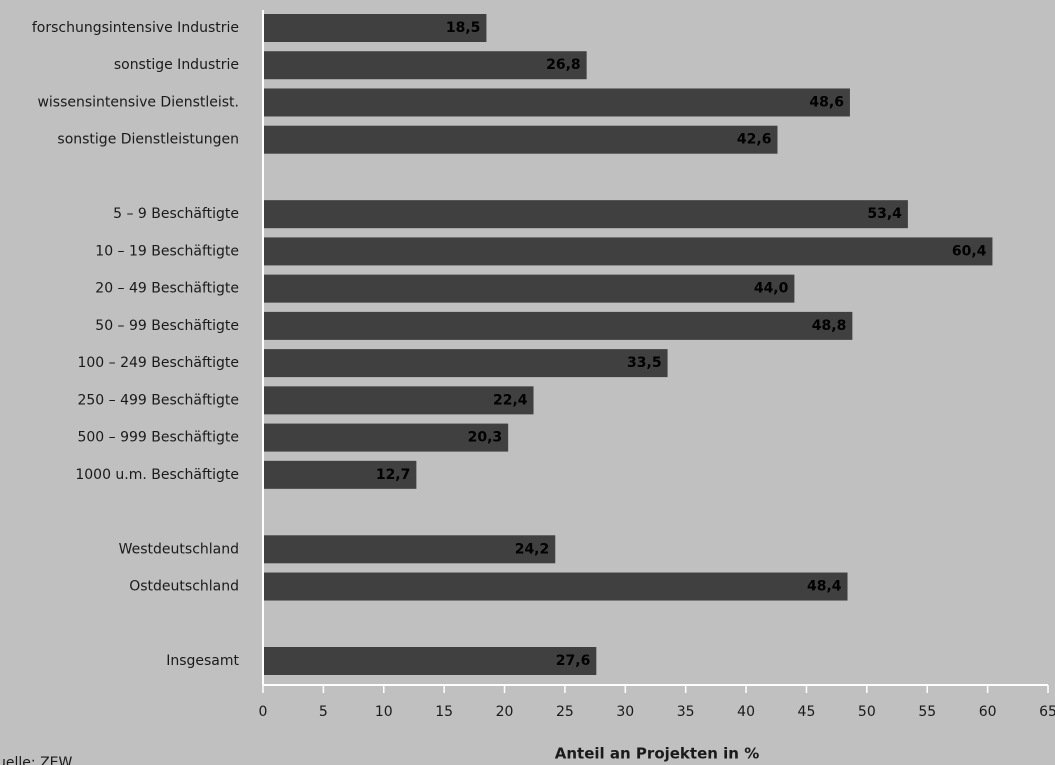  I want to click on value-label: 27,6, so click(573, 661).